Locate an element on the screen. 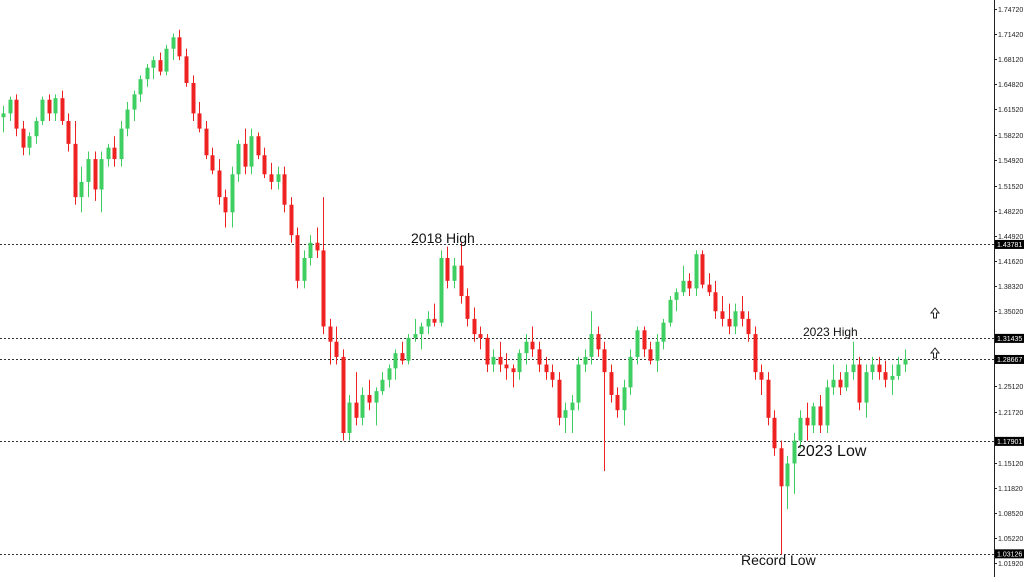 Image resolution: width=1024 pixels, height=582 pixels. level-price-label: 1.28667 is located at coordinates (1009, 360).